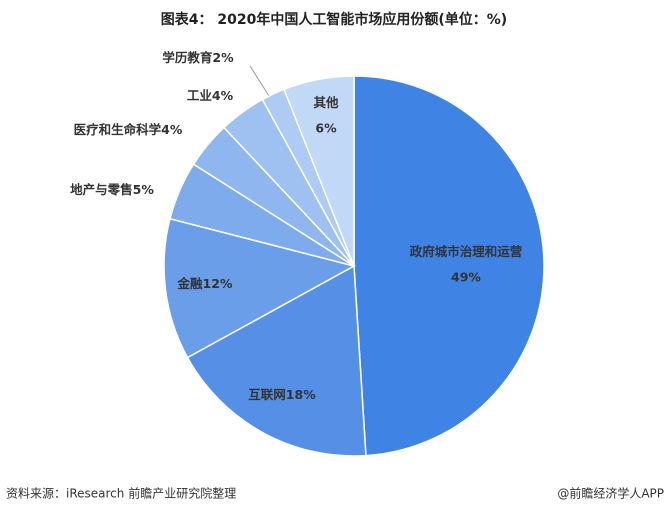  Describe the element at coordinates (190, 283) in the screenshot. I see `category-label: 金融` at that location.